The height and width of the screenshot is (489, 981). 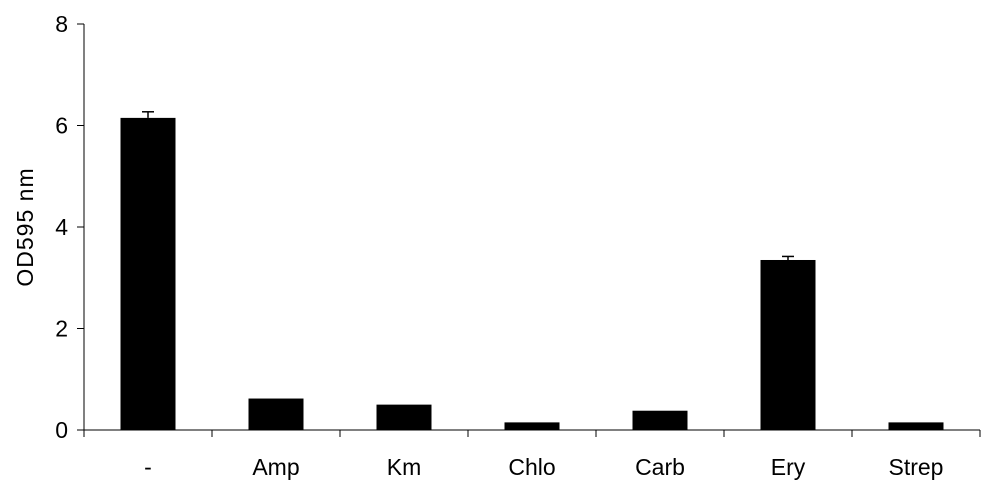 I want to click on y-axis-title: OD595 nm, so click(x=25, y=226).